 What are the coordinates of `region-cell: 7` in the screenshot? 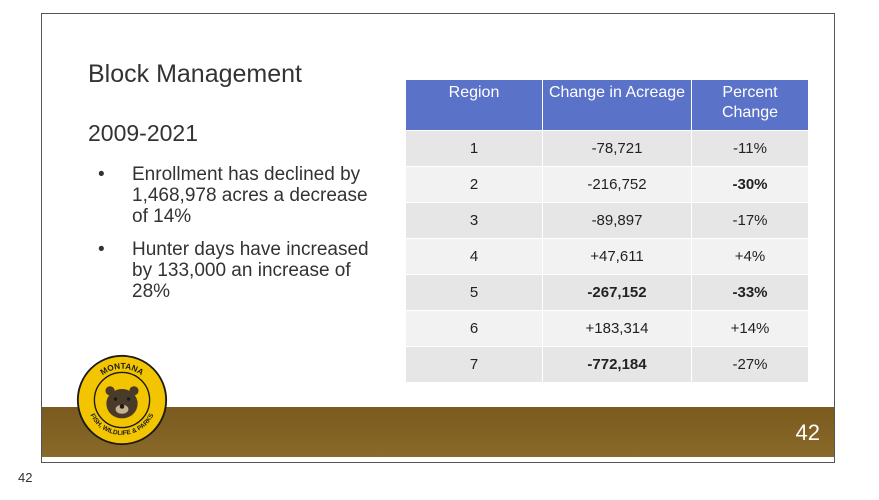 It's located at (474, 364).